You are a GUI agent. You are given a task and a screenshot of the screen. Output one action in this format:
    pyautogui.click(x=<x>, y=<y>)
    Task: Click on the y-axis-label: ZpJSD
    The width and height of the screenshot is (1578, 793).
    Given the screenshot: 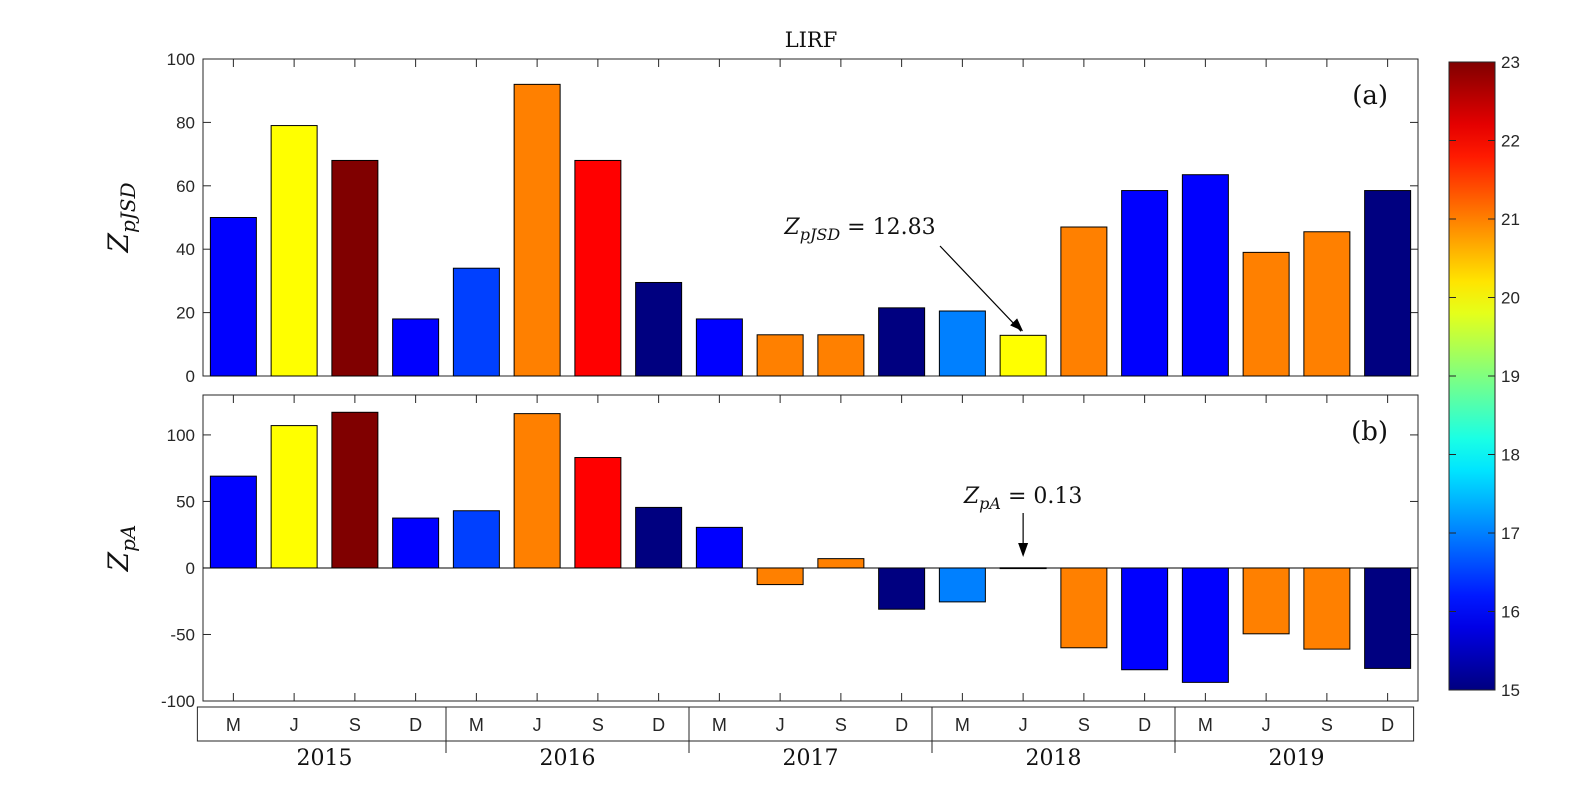 What is the action you would take?
    pyautogui.click(x=121, y=217)
    